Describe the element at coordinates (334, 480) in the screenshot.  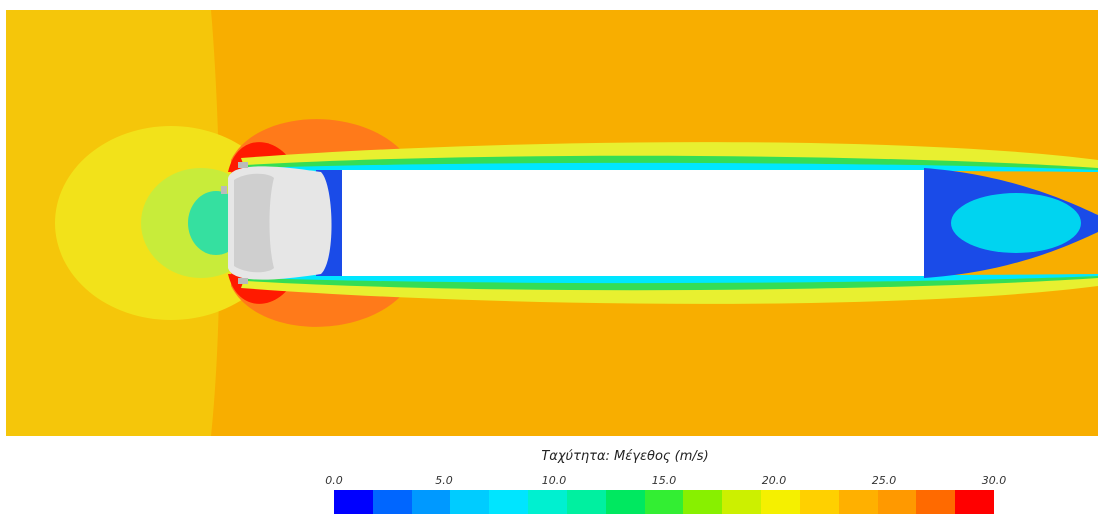
I see `colorbar-tick-label: 0.0` at that location.